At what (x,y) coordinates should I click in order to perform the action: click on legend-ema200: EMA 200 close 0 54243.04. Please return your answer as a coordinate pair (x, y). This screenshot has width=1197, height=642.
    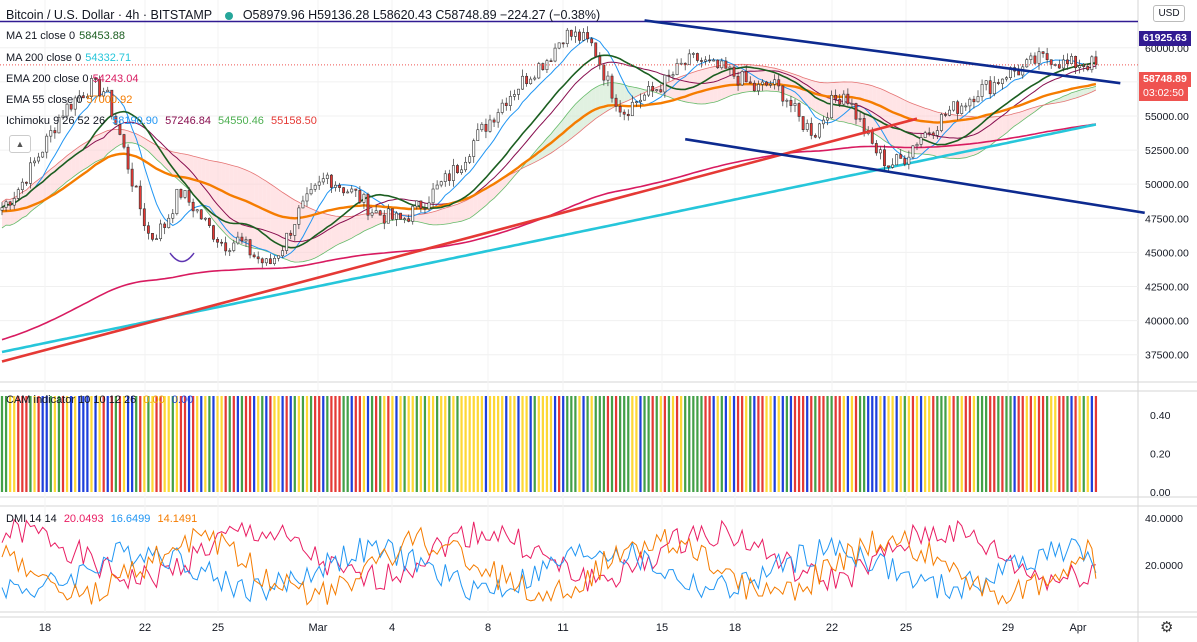
    Looking at the image, I should click on (72, 79).